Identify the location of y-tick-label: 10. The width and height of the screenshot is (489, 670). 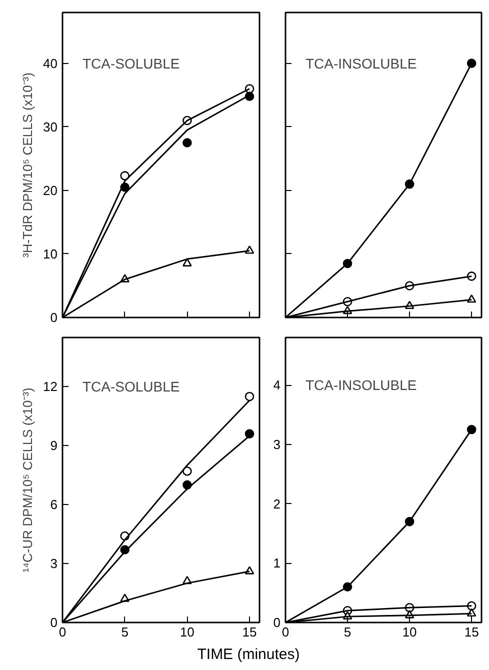
(50, 254).